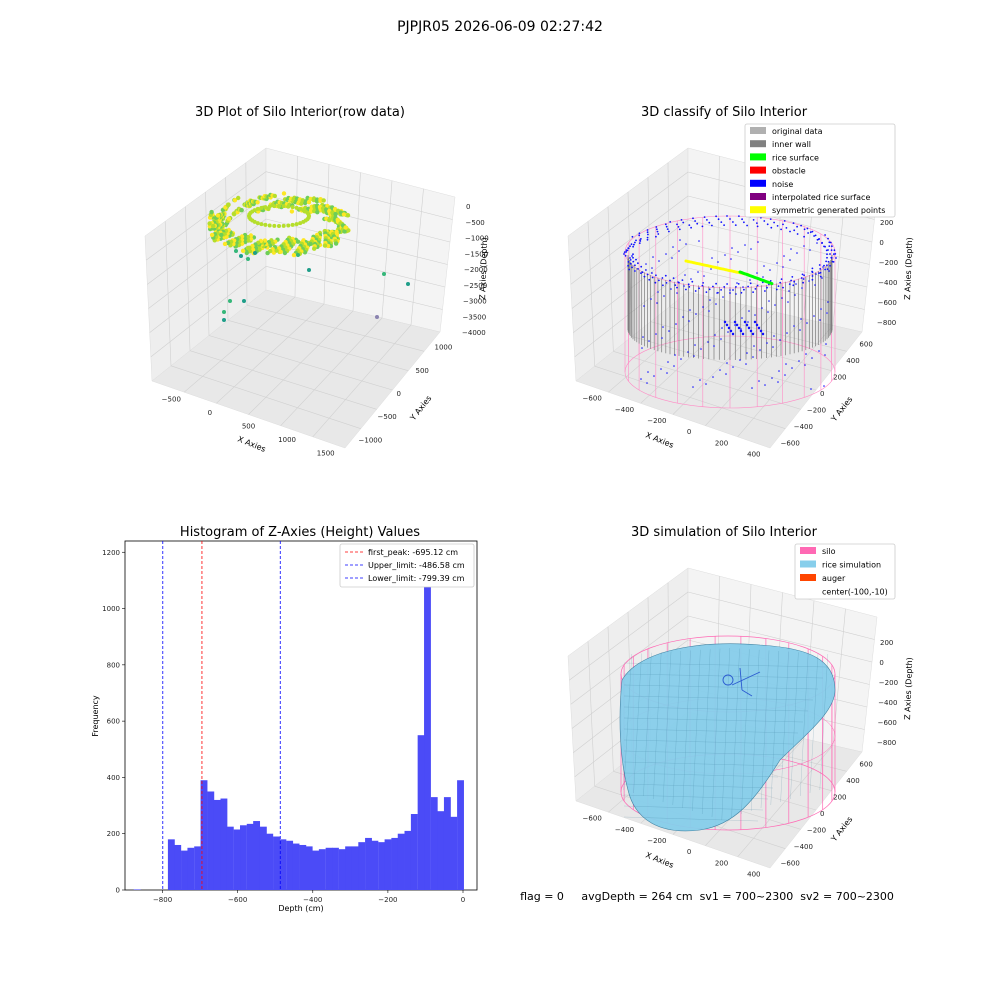 Image resolution: width=1000 pixels, height=1000 pixels. What do you see at coordinates (791, 144) in the screenshot?
I see `legend-label: inner wall` at bounding box center [791, 144].